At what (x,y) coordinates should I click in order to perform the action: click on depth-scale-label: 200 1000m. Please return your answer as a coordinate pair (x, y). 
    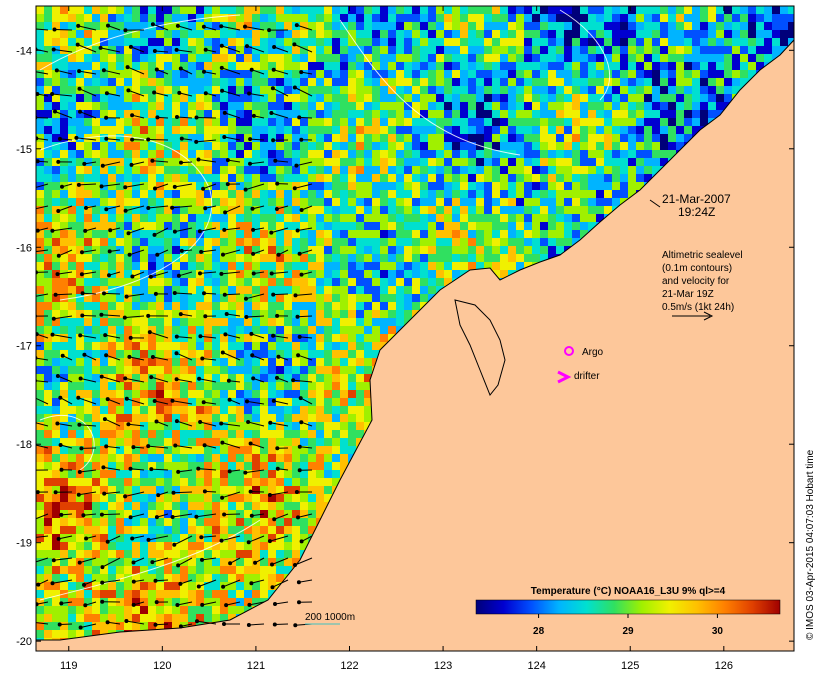
    Looking at the image, I should click on (330, 617).